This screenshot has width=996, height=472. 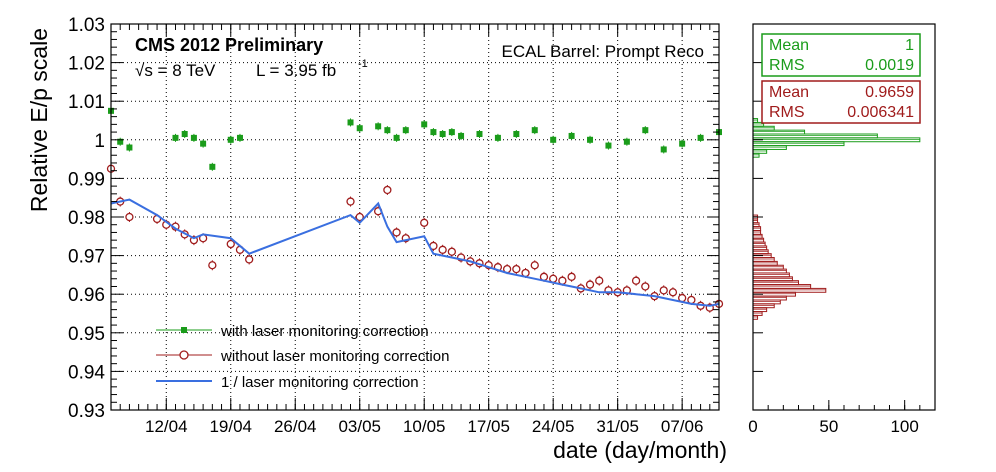 I want to click on y-tick-label: 1.02, so click(x=86, y=64).